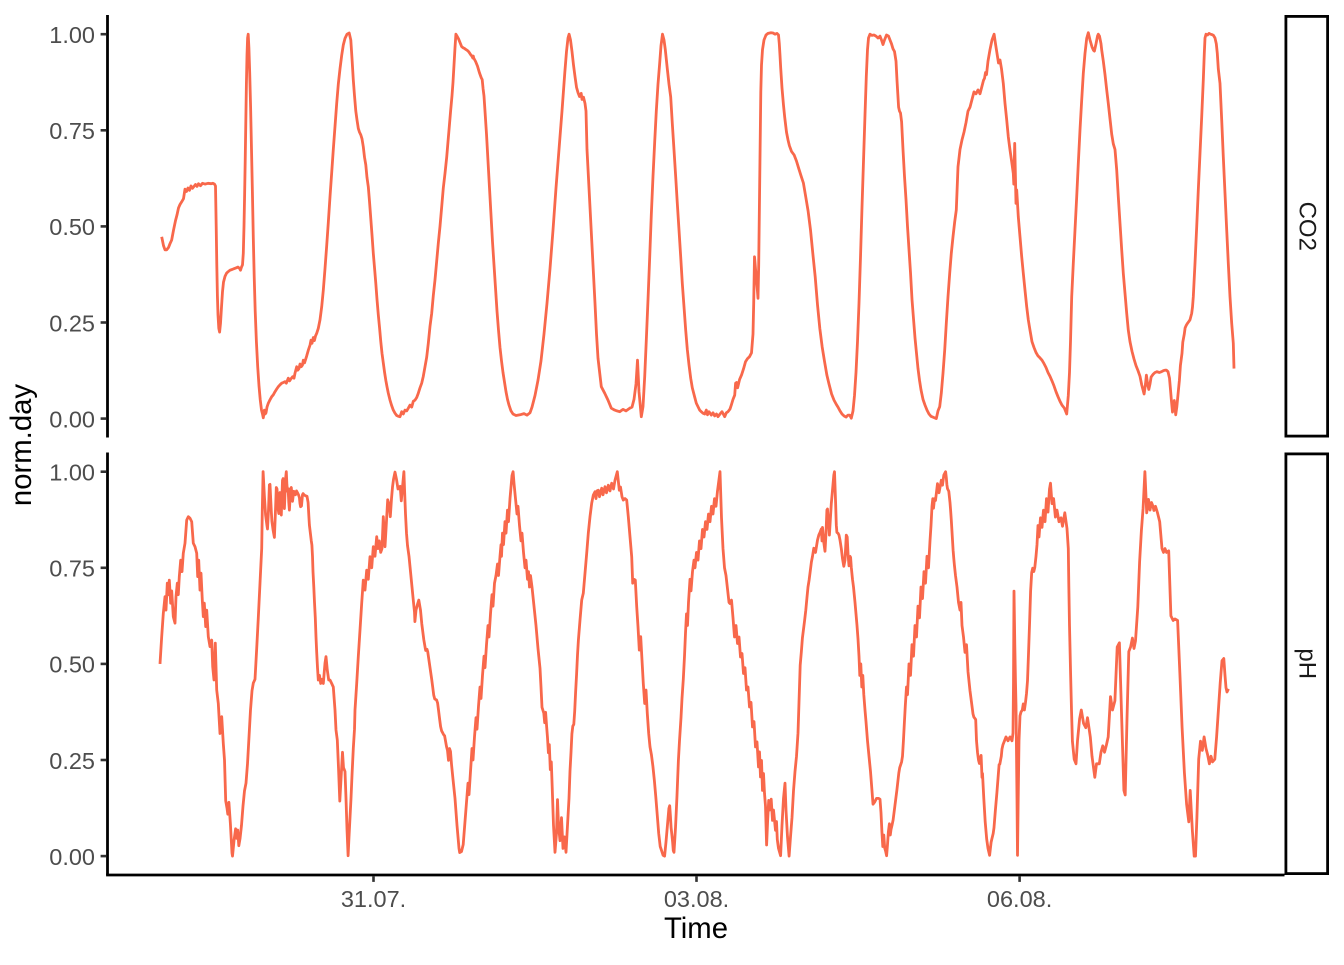 This screenshot has width=1344, height=965. I want to click on svg-text: CO2, so click(1306, 226).